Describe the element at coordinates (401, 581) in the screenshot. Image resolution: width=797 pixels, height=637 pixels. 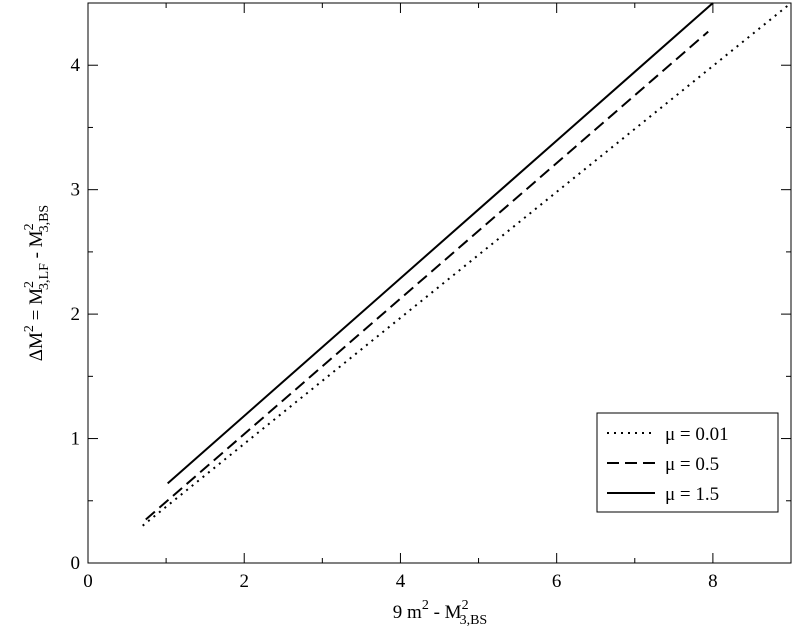
I see `x-tick-label: 4` at that location.